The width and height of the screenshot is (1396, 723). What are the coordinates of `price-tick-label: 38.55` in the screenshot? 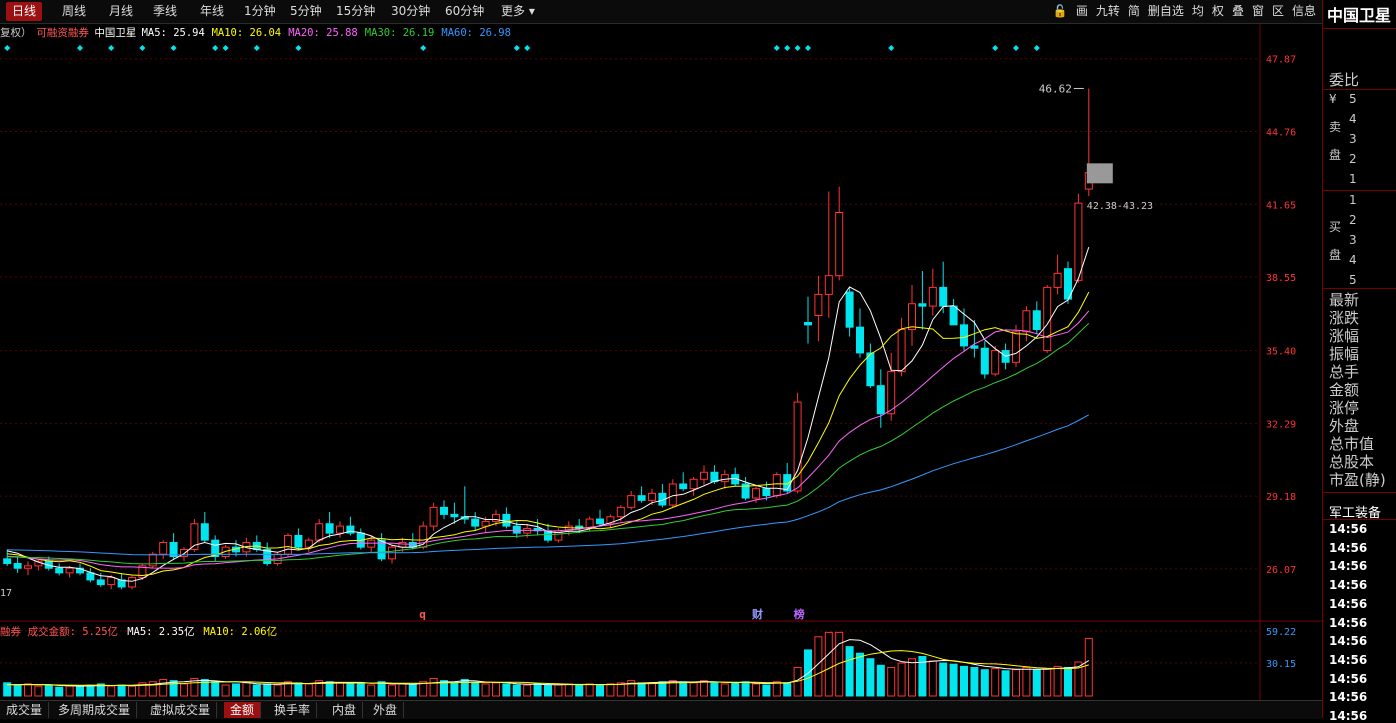 It's located at (1281, 278).